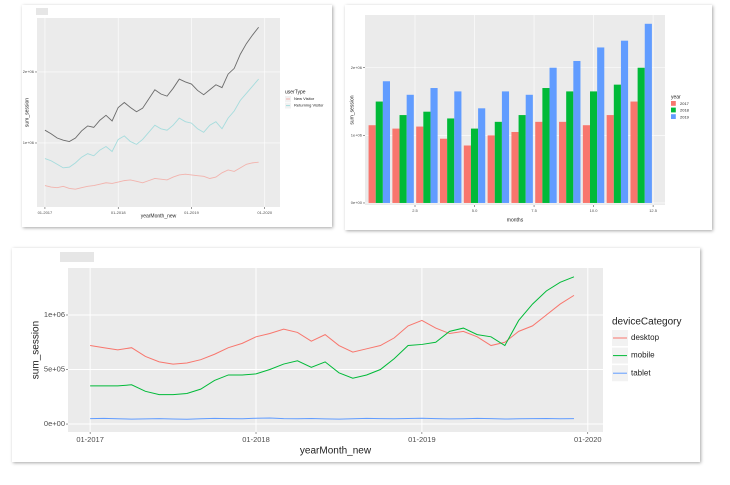 The image size is (730, 485). Describe the element at coordinates (515, 220) in the screenshot. I see `x-axis-label: months` at that location.